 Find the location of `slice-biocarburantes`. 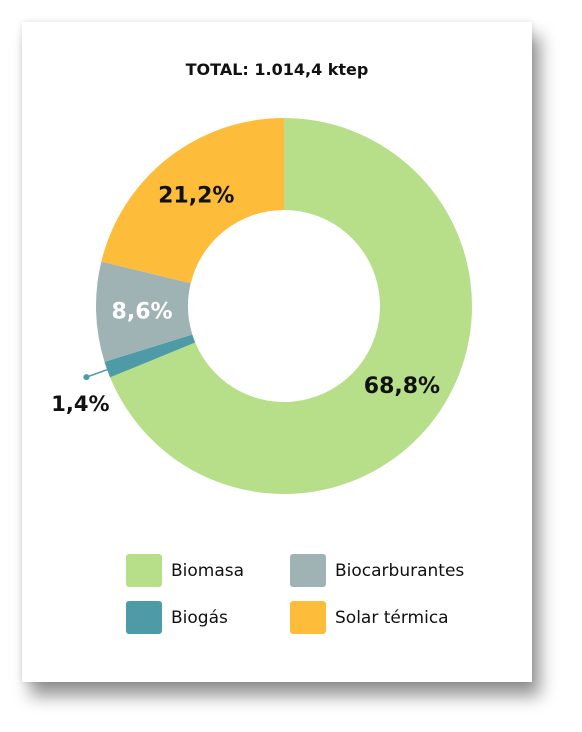

slice-biocarburantes is located at coordinates (144, 311).